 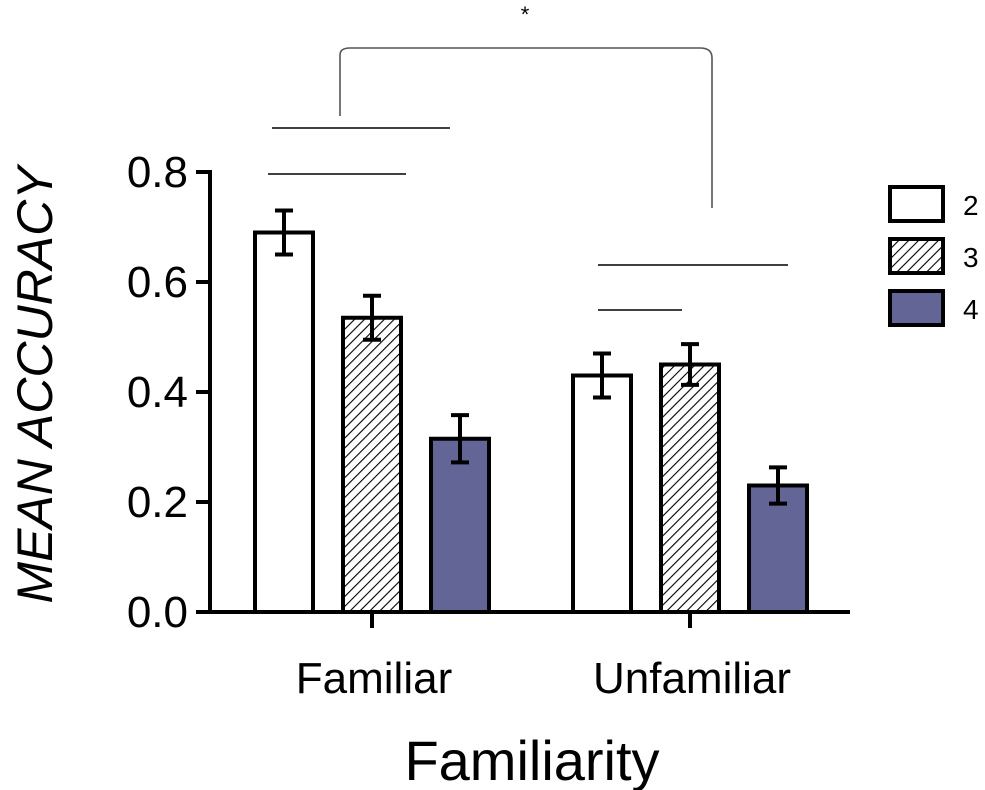 I want to click on legend: 2 3 4, so click(x=933, y=256).